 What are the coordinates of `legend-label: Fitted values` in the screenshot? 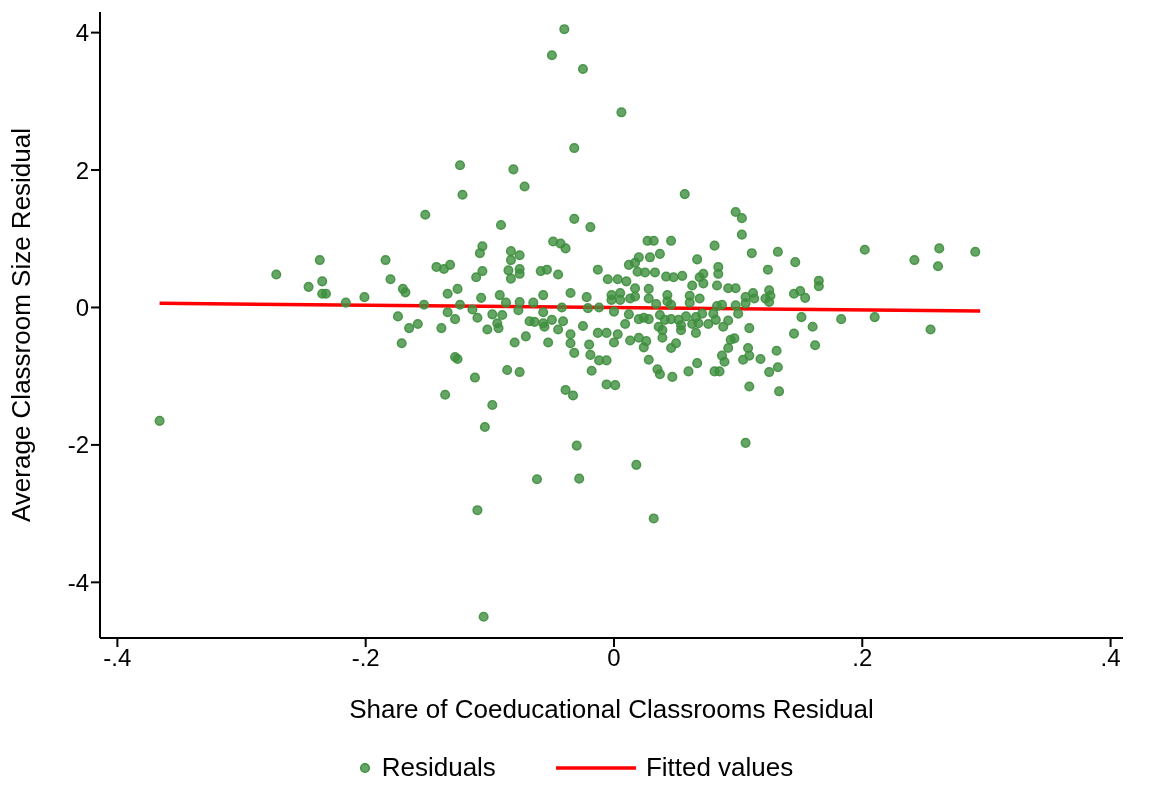 It's located at (719, 767).